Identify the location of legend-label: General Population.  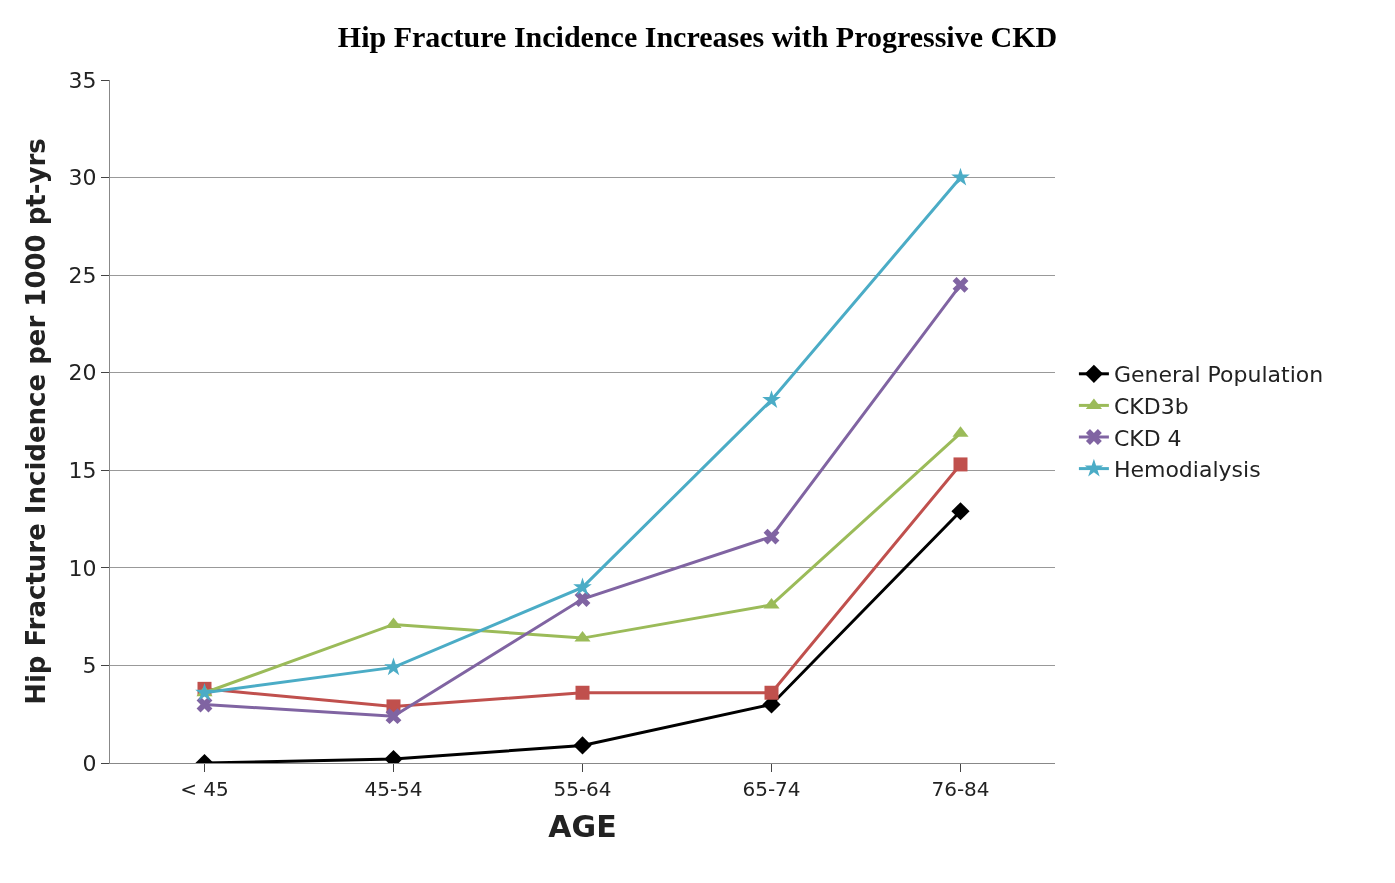
(1218, 375).